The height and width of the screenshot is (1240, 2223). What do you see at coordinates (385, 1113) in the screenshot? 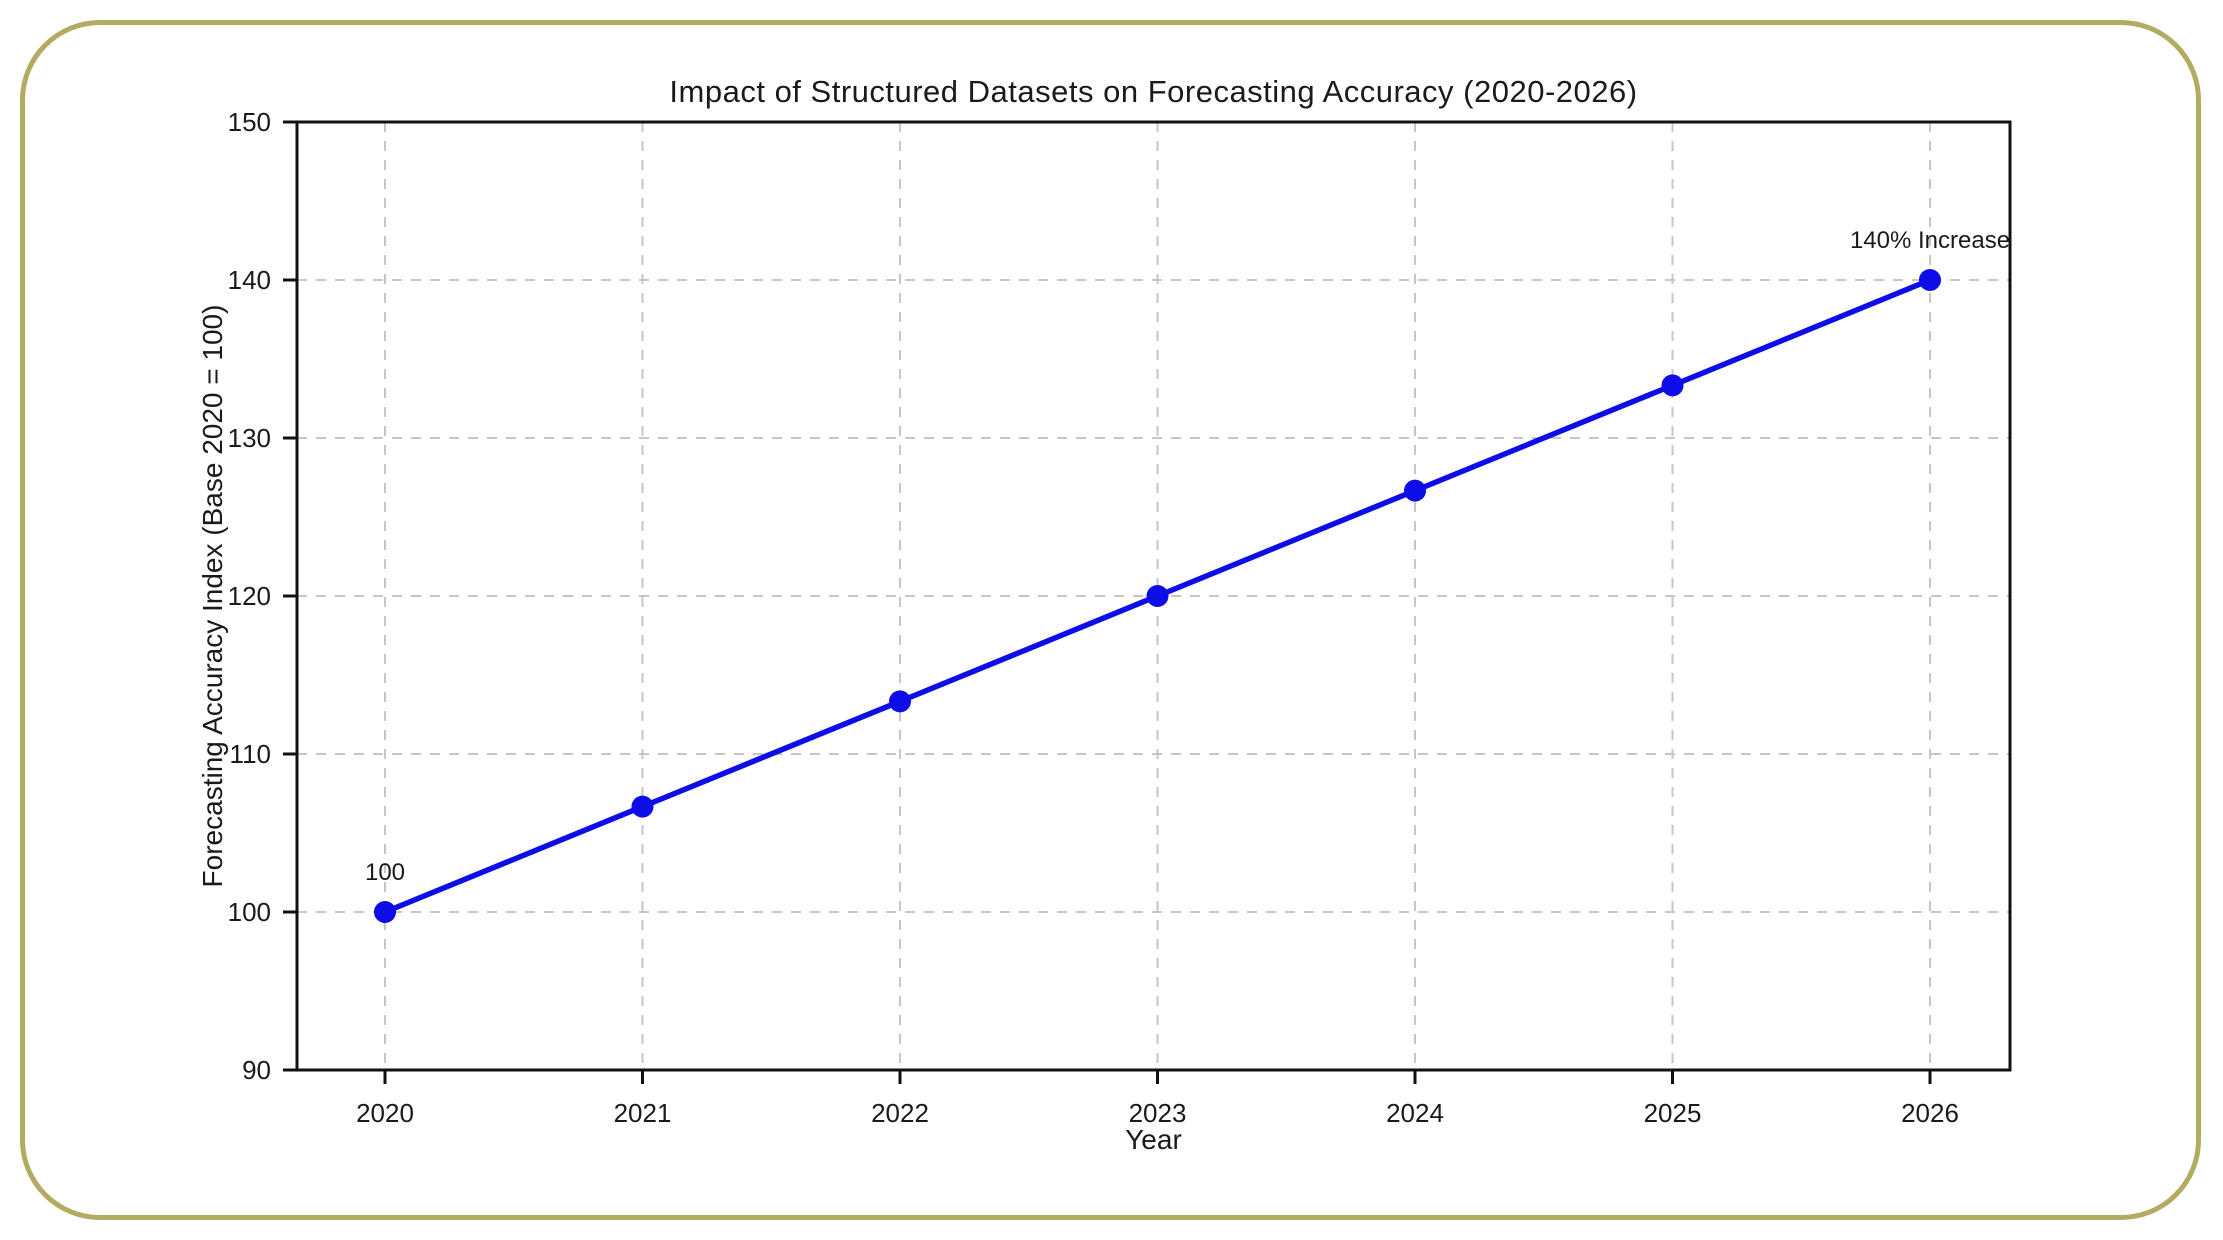
I see `x-tick-label: 2020` at bounding box center [385, 1113].